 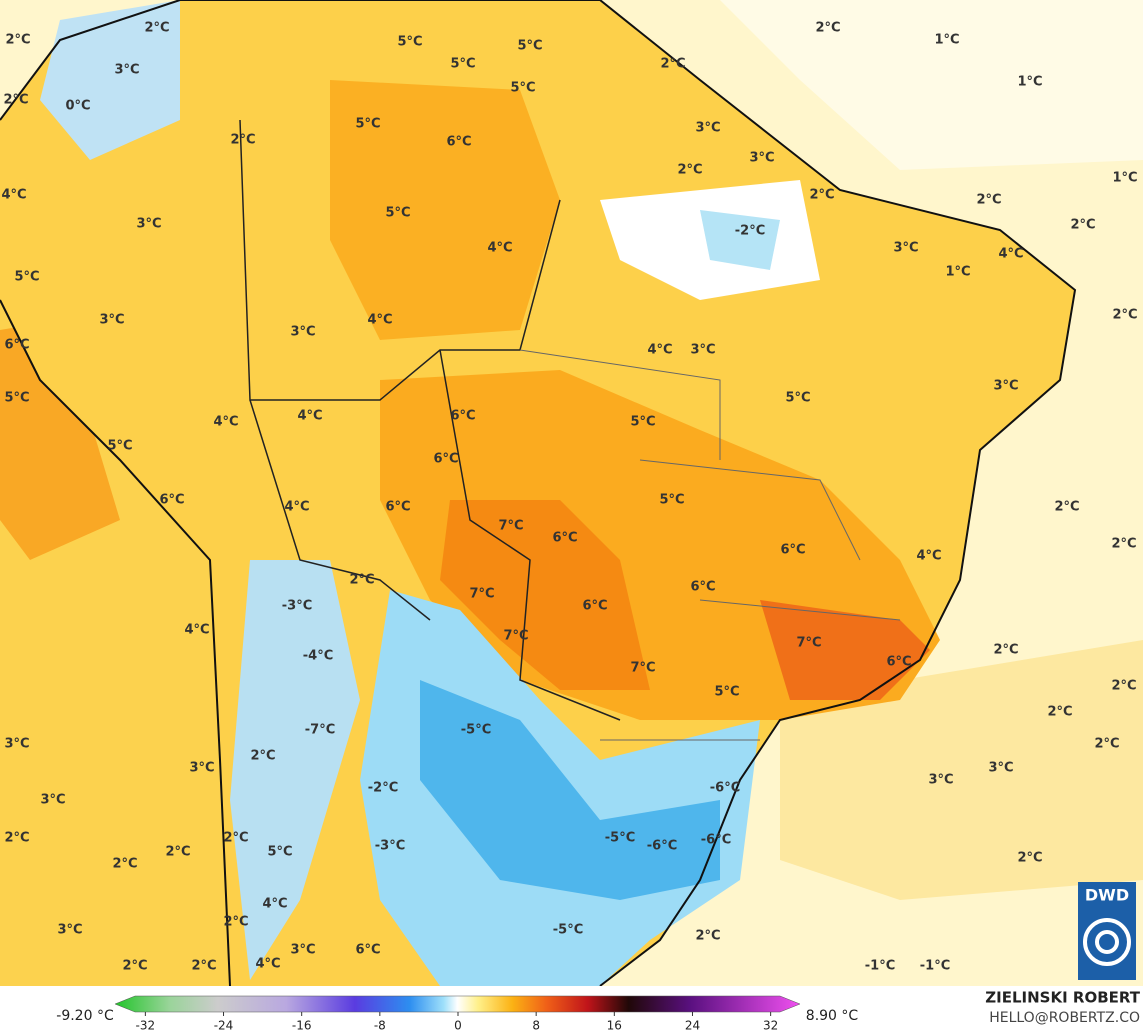 I want to click on author: ZIELINSKI ROBERT, so click(x=1062, y=998).